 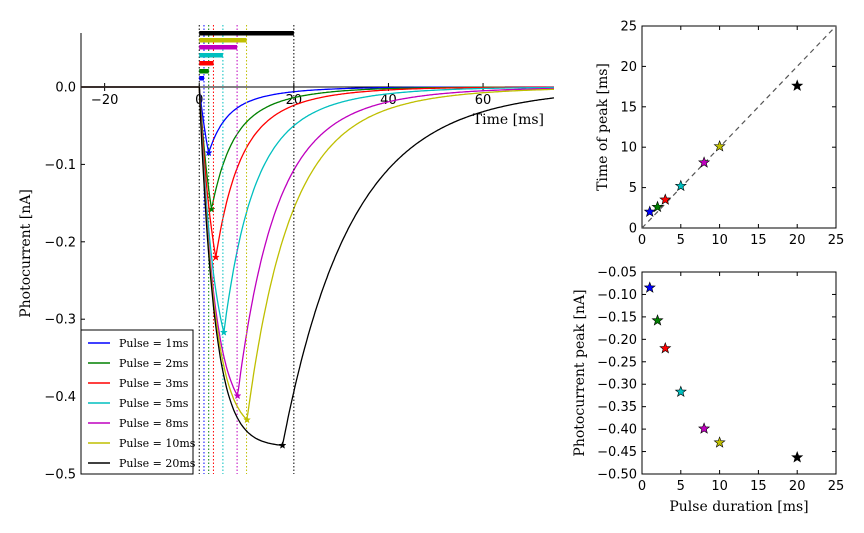 What do you see at coordinates (60, 242) in the screenshot?
I see `y-tick-label: −0.2` at bounding box center [60, 242].